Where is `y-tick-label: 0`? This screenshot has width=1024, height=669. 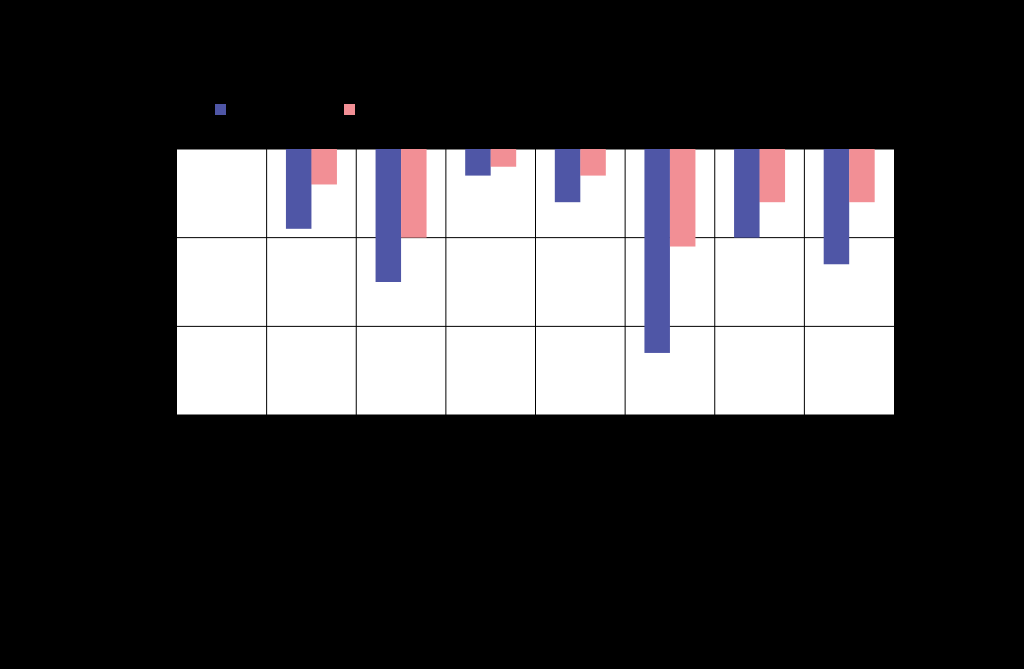 y-tick-label: 0 is located at coordinates (165, 148).